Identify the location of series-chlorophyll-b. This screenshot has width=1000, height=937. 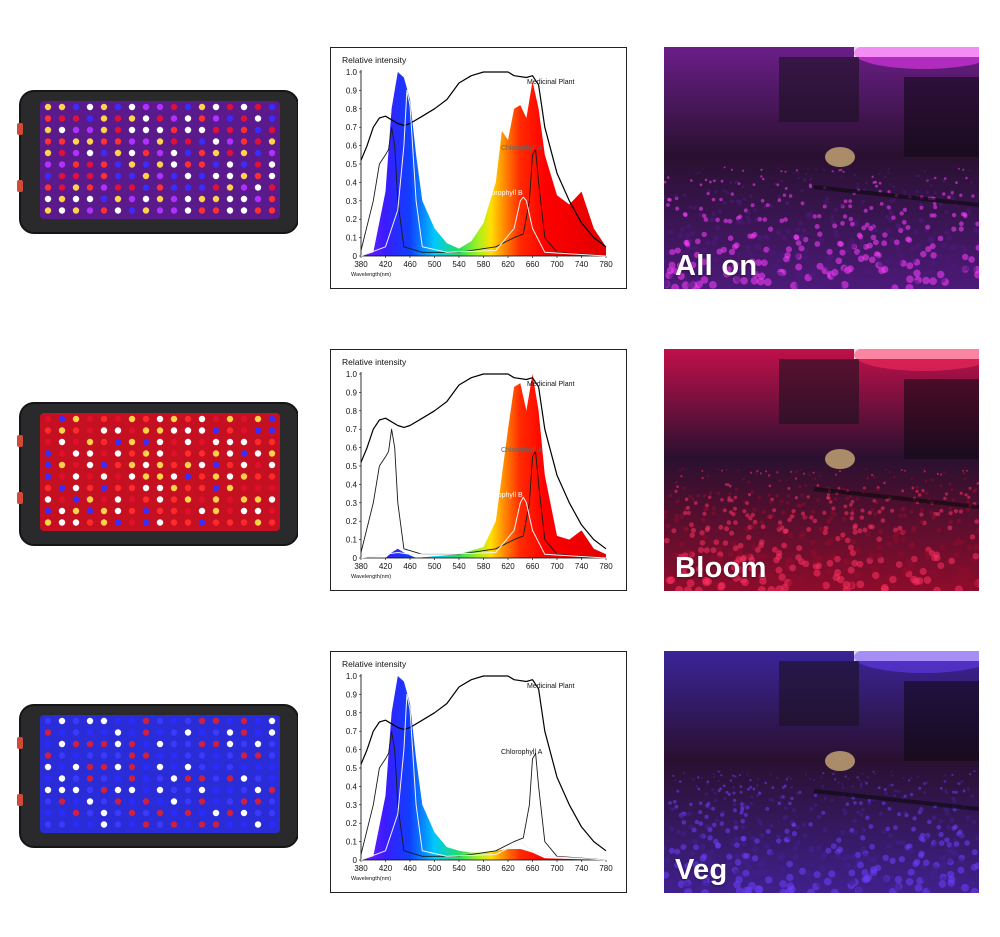
(483, 777).